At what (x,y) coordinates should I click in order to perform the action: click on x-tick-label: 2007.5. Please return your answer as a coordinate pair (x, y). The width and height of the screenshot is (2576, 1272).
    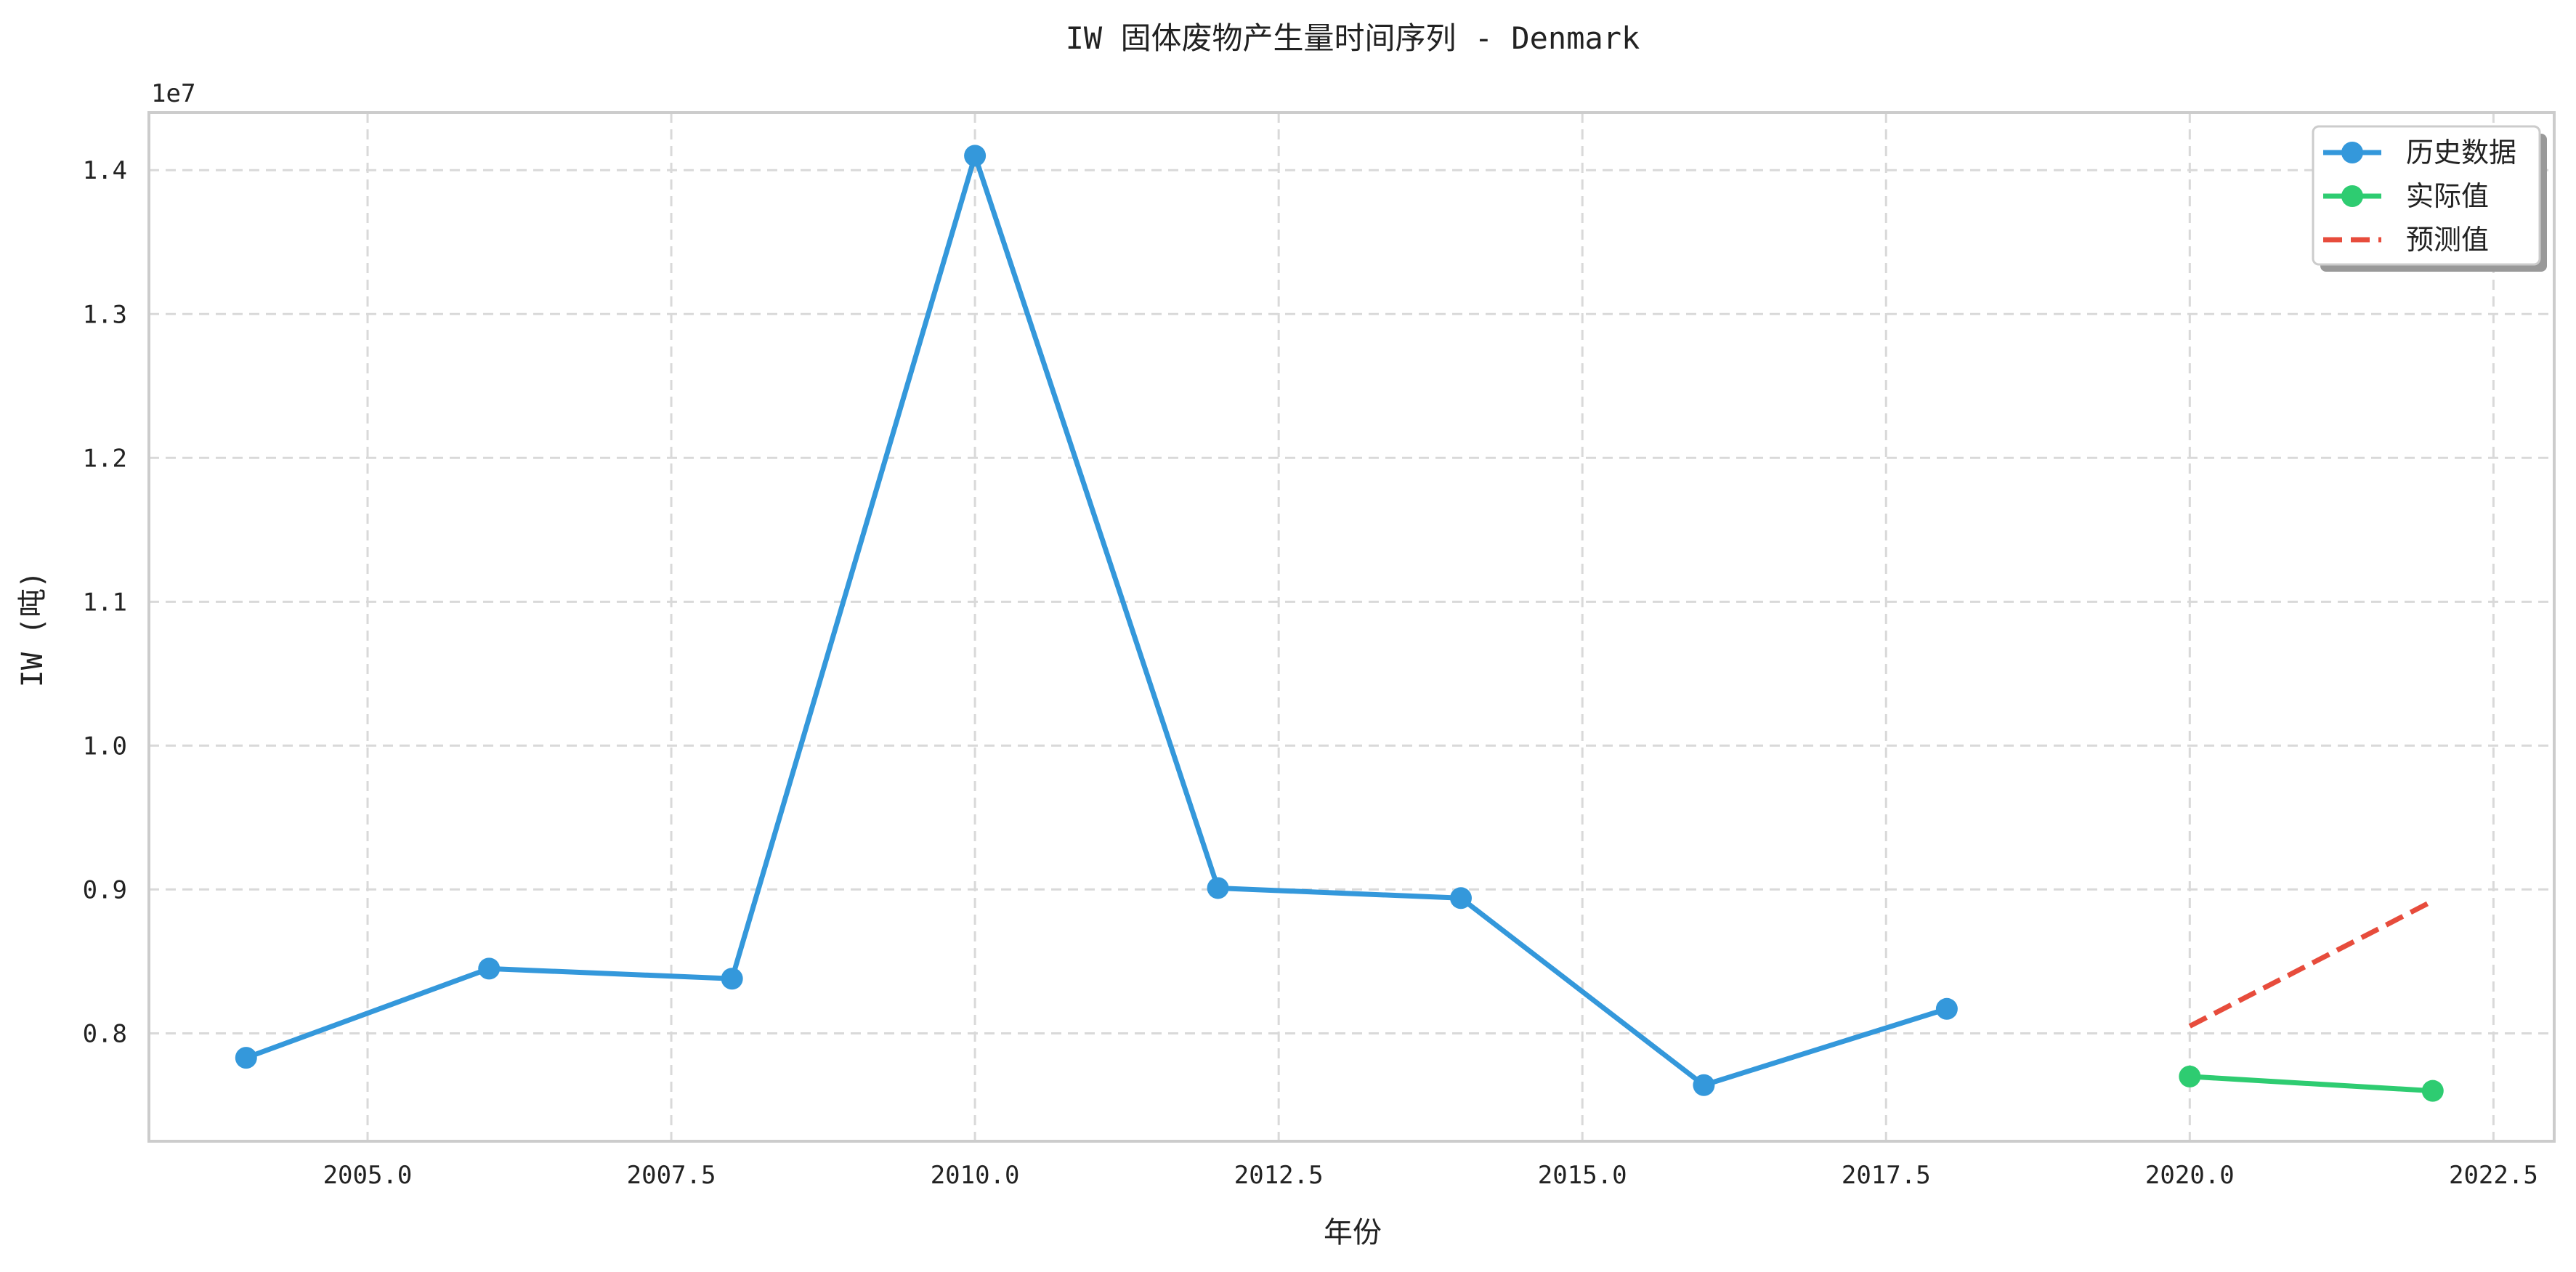
    Looking at the image, I should click on (671, 1175).